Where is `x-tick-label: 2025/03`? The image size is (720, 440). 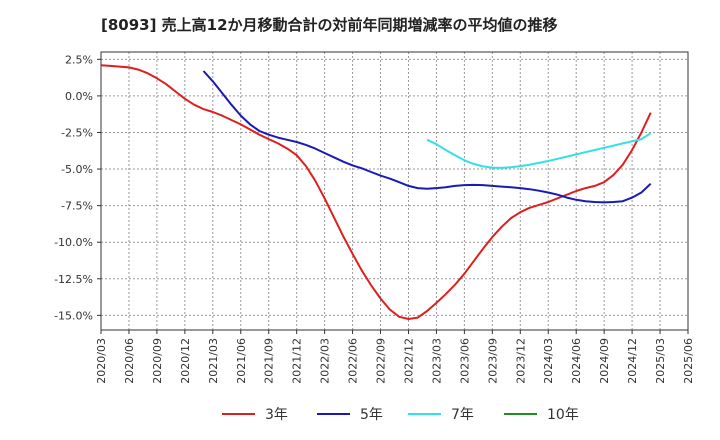
x-tick-label: 2025/03 is located at coordinates (660, 361).